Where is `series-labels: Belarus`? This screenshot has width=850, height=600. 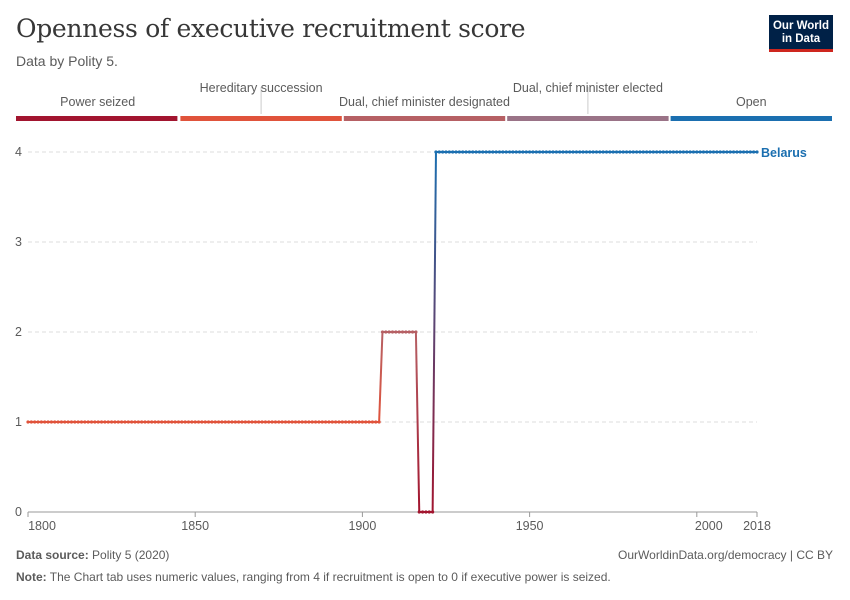 series-labels: Belarus is located at coordinates (784, 153).